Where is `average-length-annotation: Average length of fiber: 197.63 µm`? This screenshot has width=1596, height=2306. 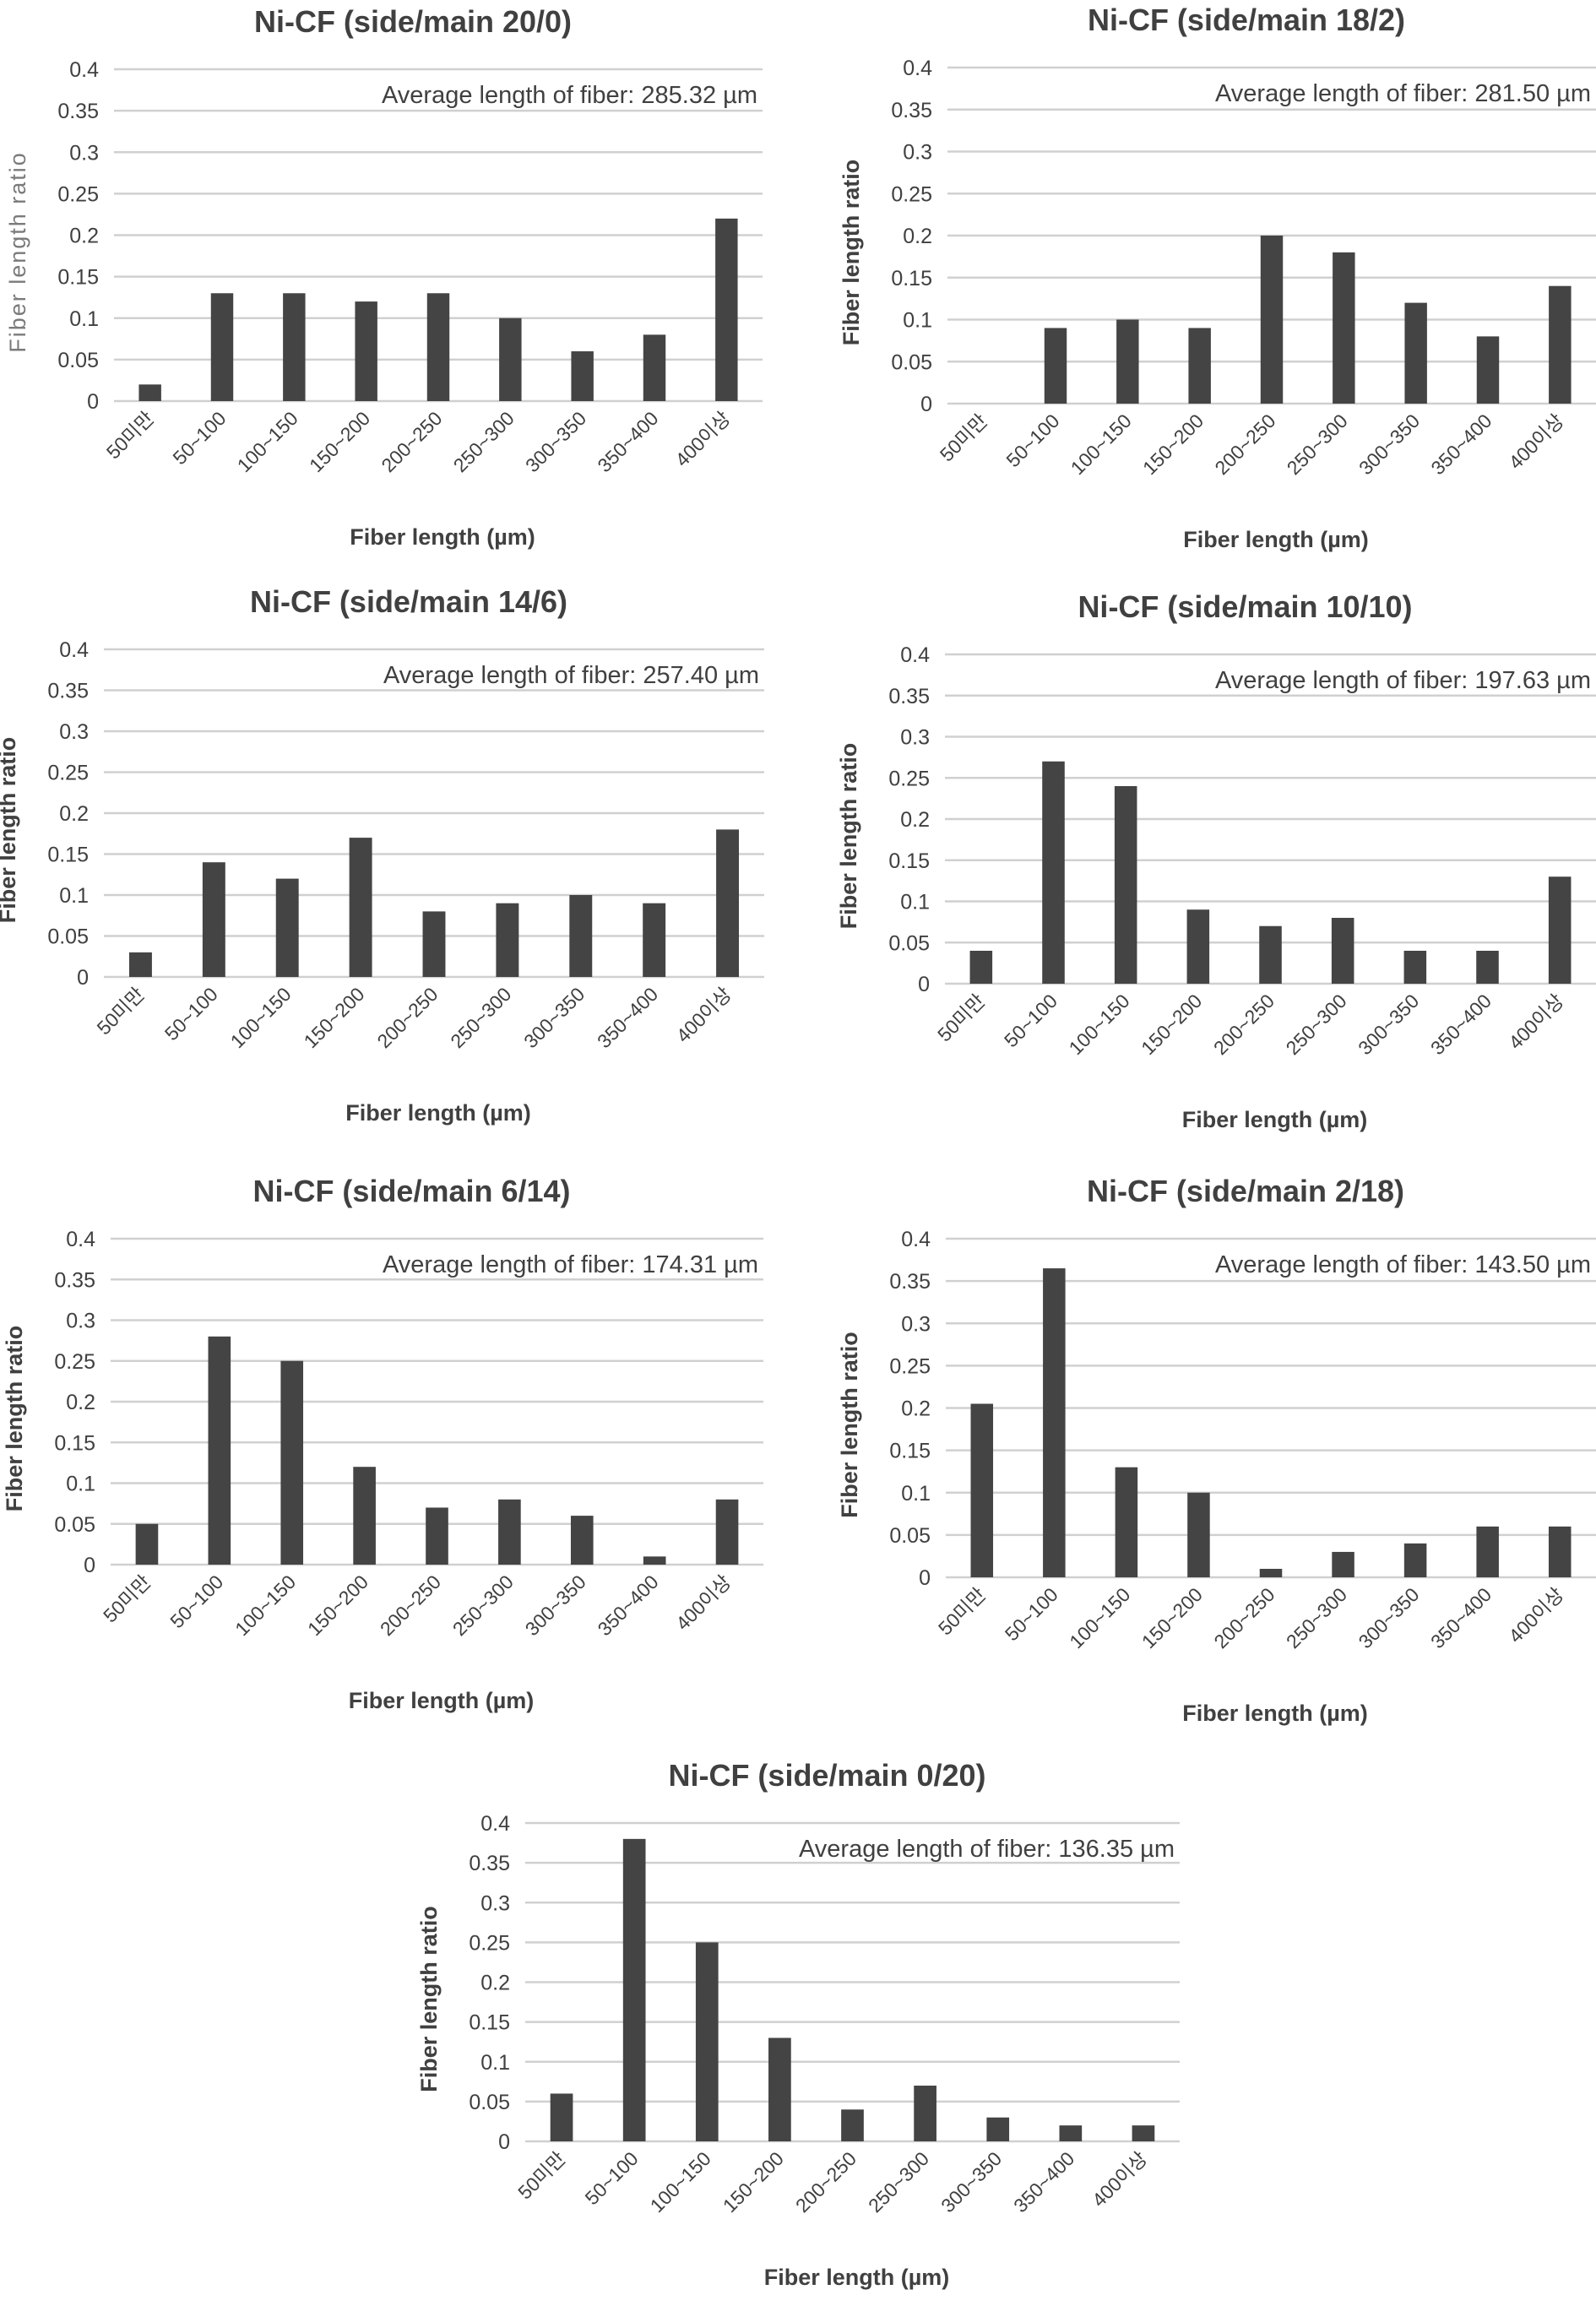
average-length-annotation: Average length of fiber: 197.63 µm is located at coordinates (1403, 680).